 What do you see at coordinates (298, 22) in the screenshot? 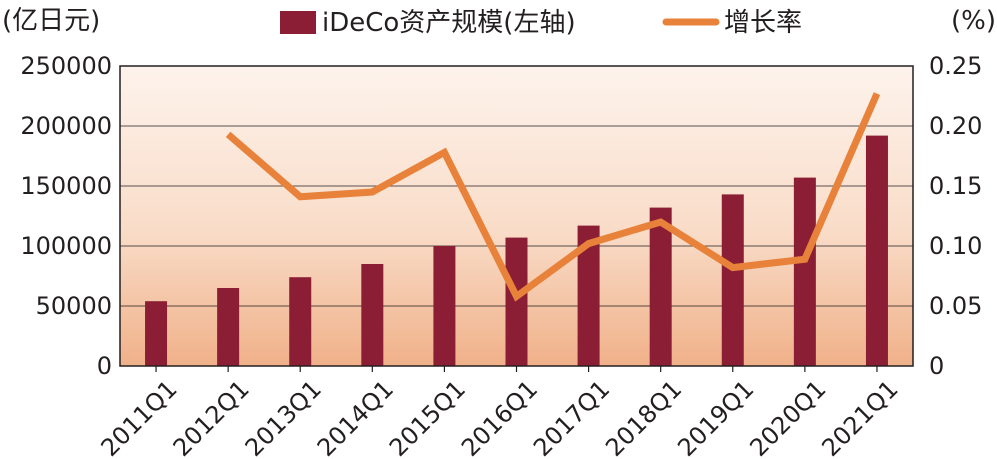
I see `legend-bar-swatch` at bounding box center [298, 22].